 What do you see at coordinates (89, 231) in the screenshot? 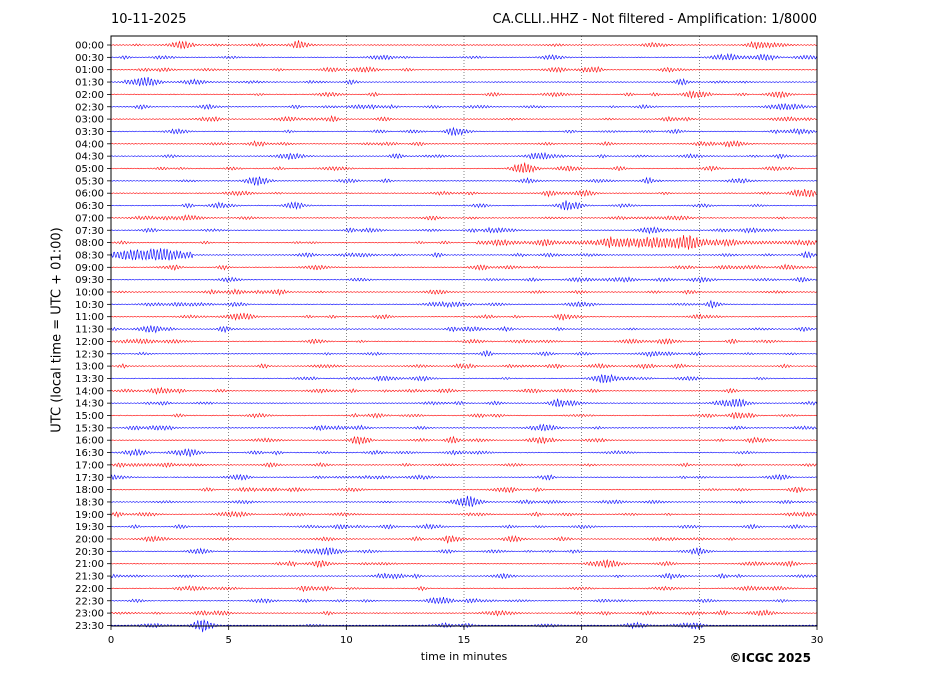
I see `y-tick-label: 07:30` at bounding box center [89, 231].